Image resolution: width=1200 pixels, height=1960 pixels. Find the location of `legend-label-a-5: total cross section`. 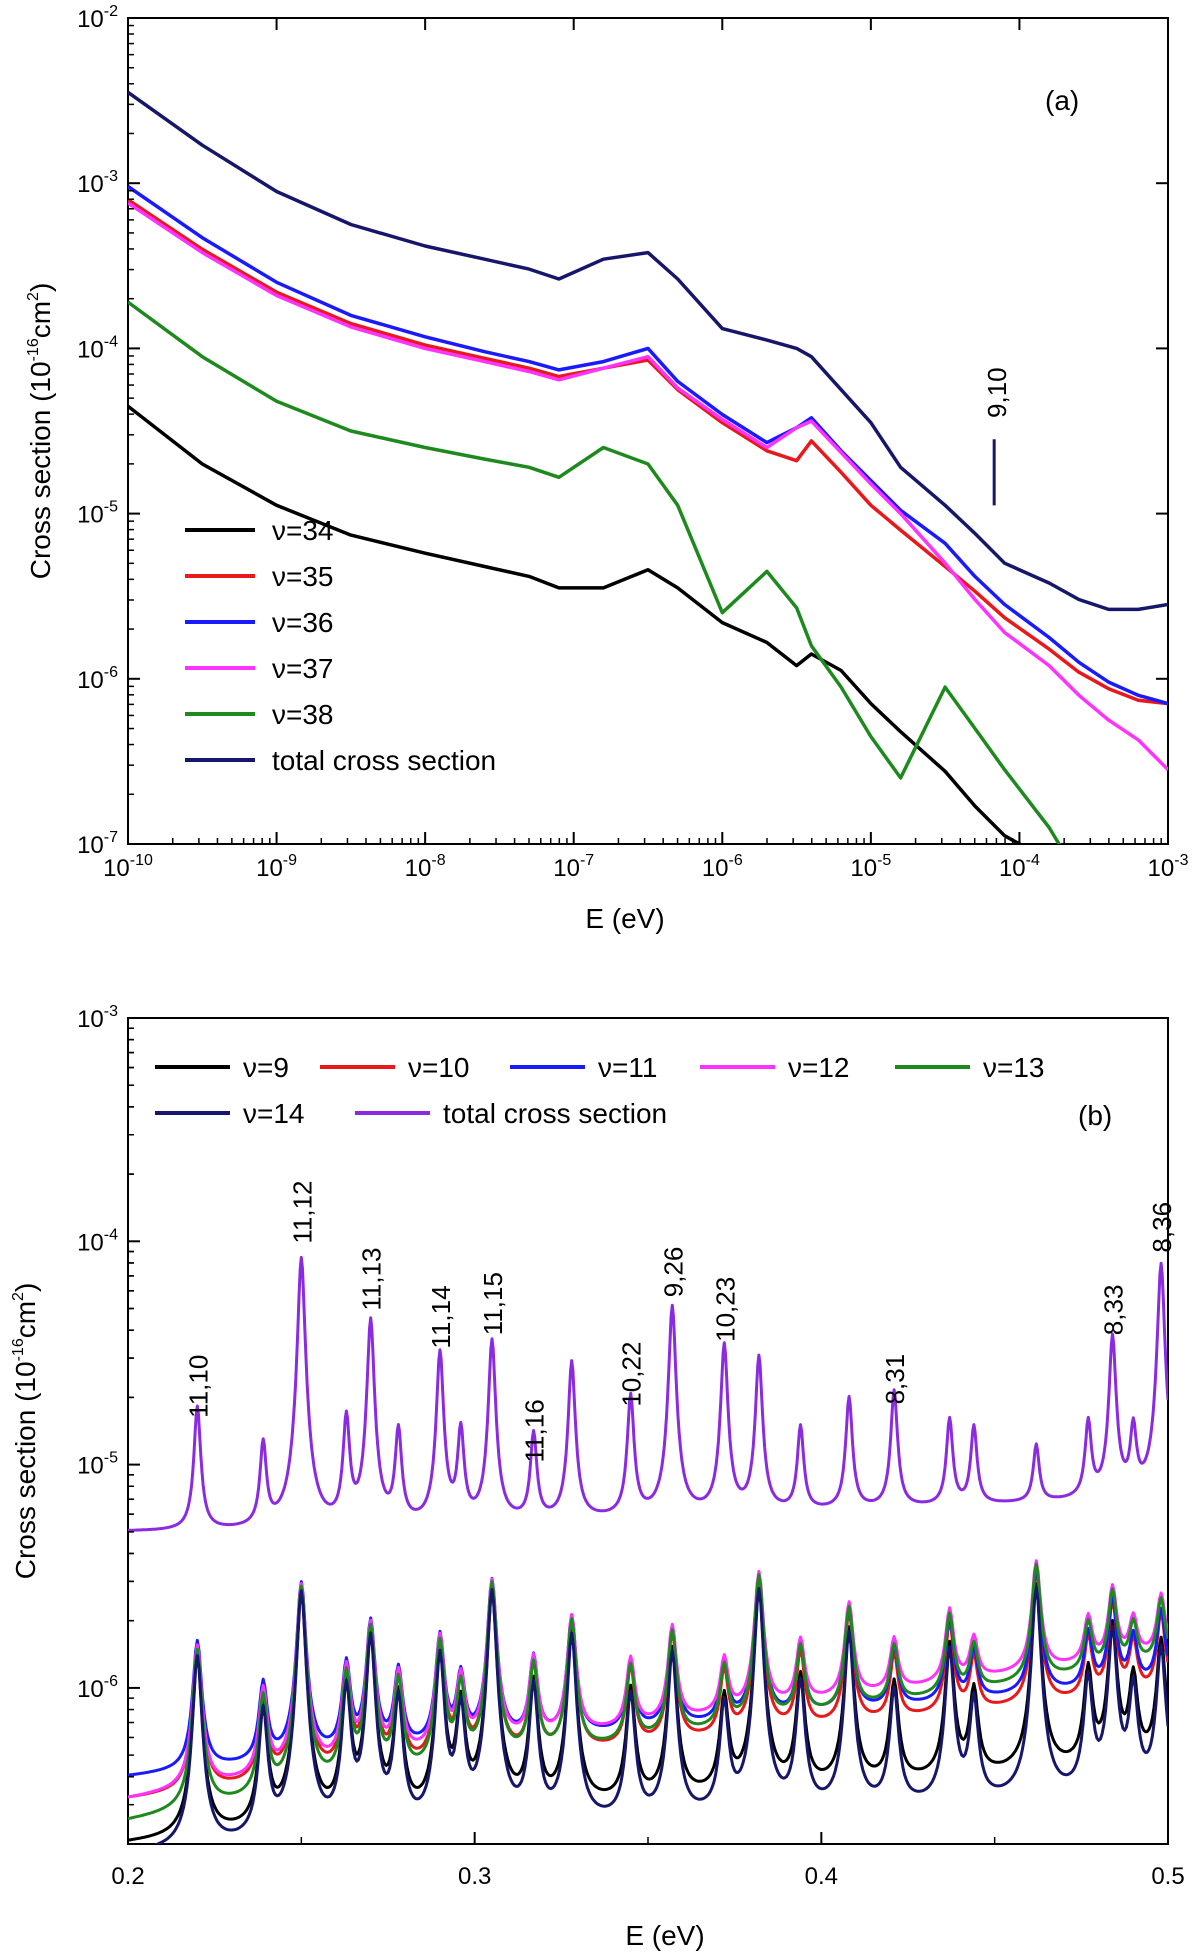

legend-label-a-5: total cross section is located at coordinates (384, 760).